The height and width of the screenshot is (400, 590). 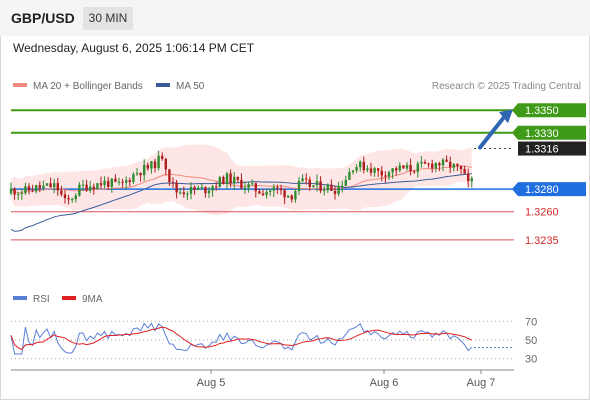 I want to click on rsi-tick-50: 50, so click(x=531, y=341).